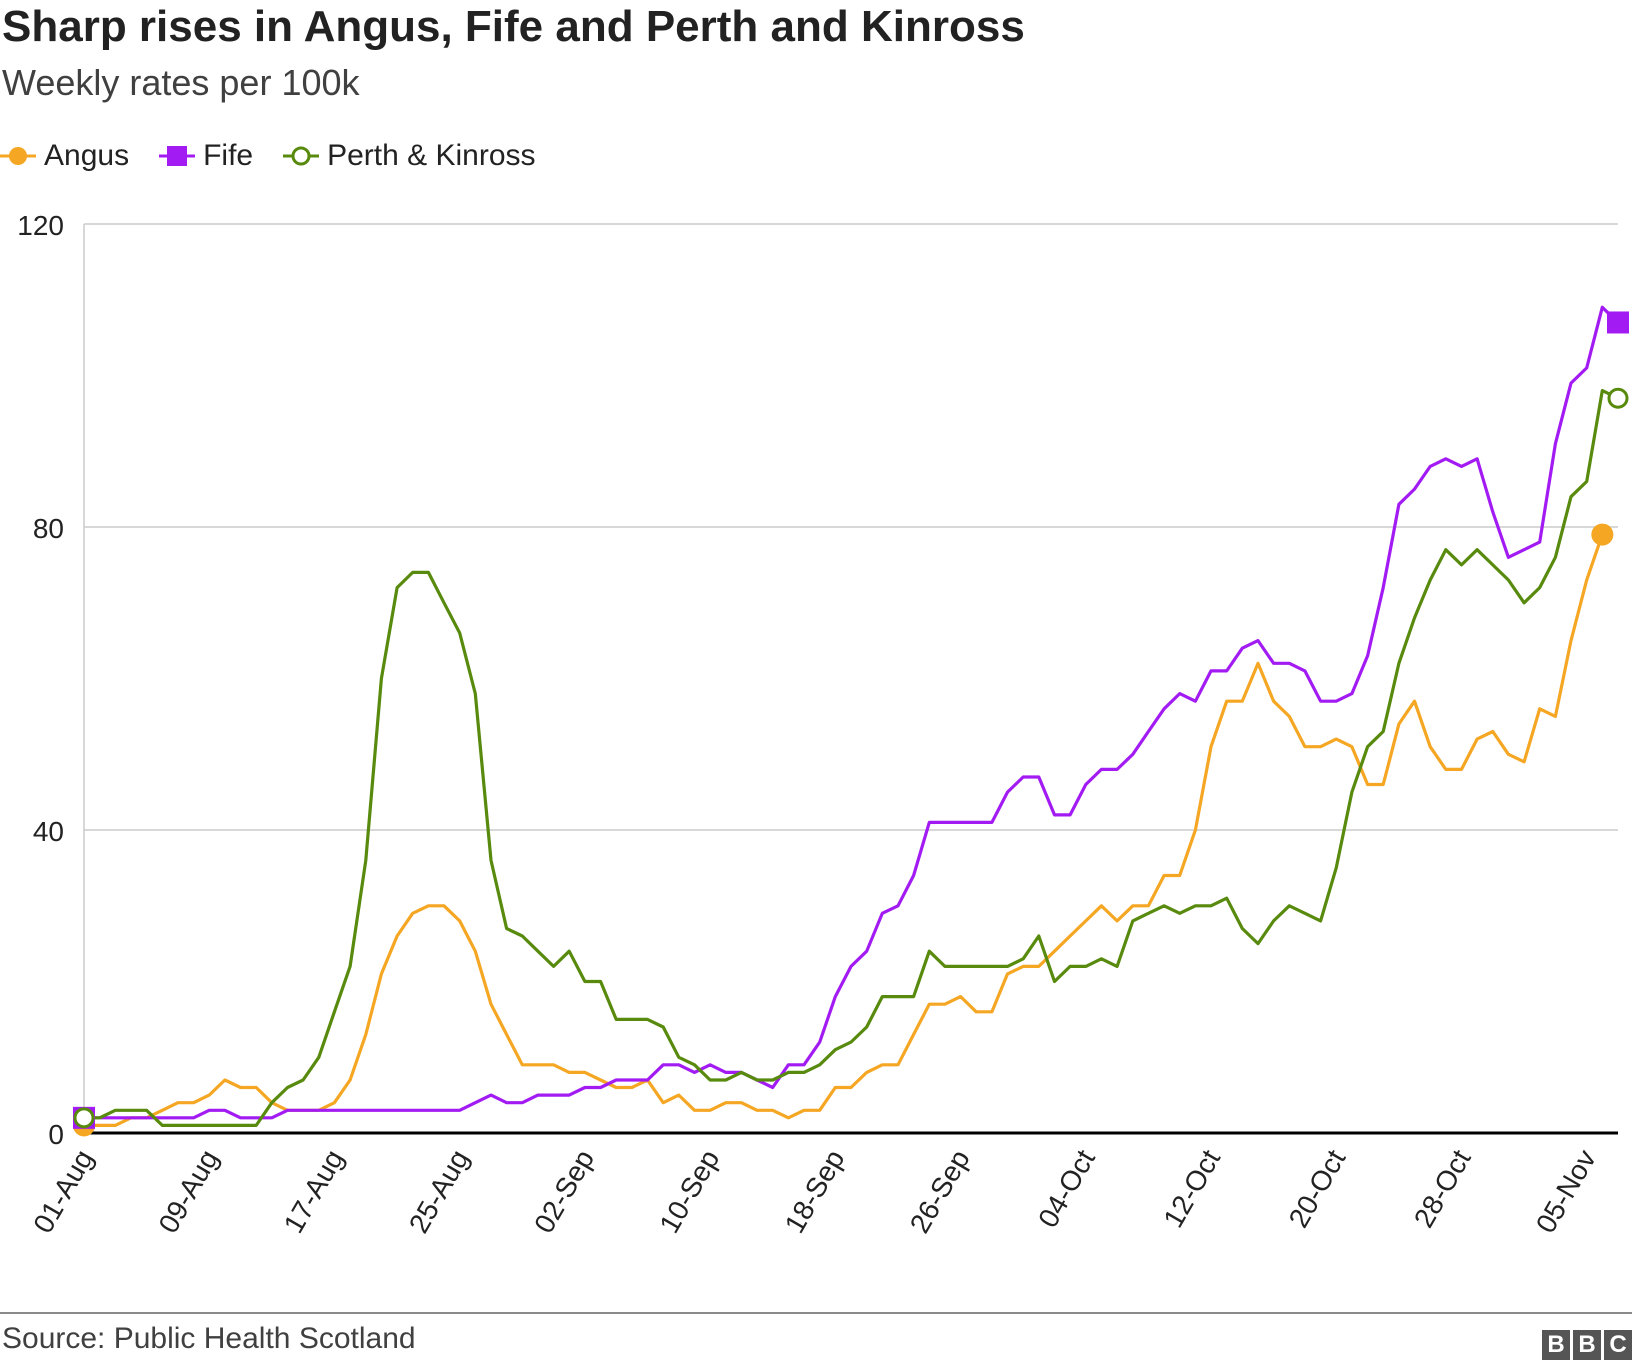 This screenshot has width=1632, height=1366. What do you see at coordinates (1602, 534) in the screenshot?
I see `marker-angus-end` at bounding box center [1602, 534].